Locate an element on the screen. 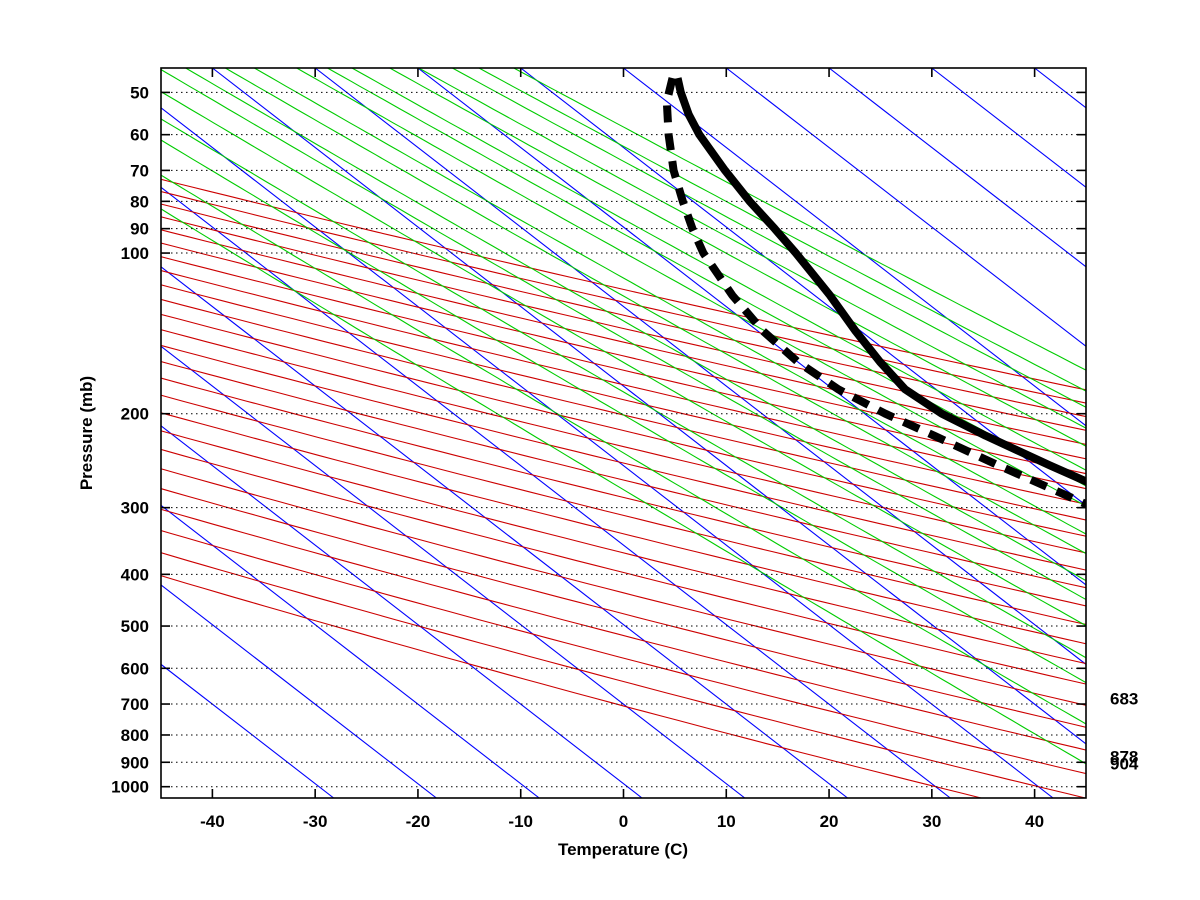  y-tick-label: 500 is located at coordinates (135, 626).